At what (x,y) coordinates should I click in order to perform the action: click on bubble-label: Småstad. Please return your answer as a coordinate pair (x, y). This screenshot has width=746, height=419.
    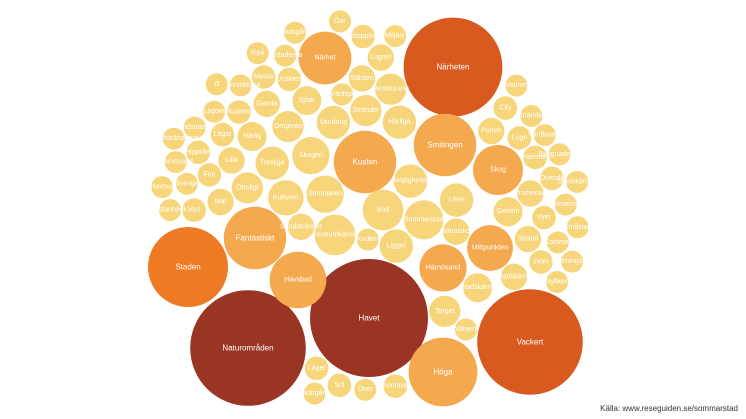
    Looking at the image, I should click on (578, 227).